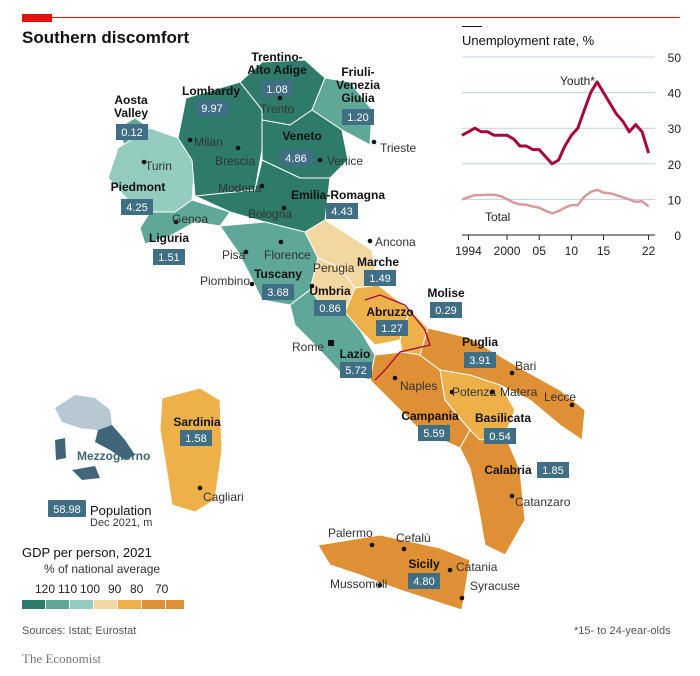 This screenshot has height=676, width=700. What do you see at coordinates (480, 342) in the screenshot?
I see `region-label-puglia: Puglia` at bounding box center [480, 342].